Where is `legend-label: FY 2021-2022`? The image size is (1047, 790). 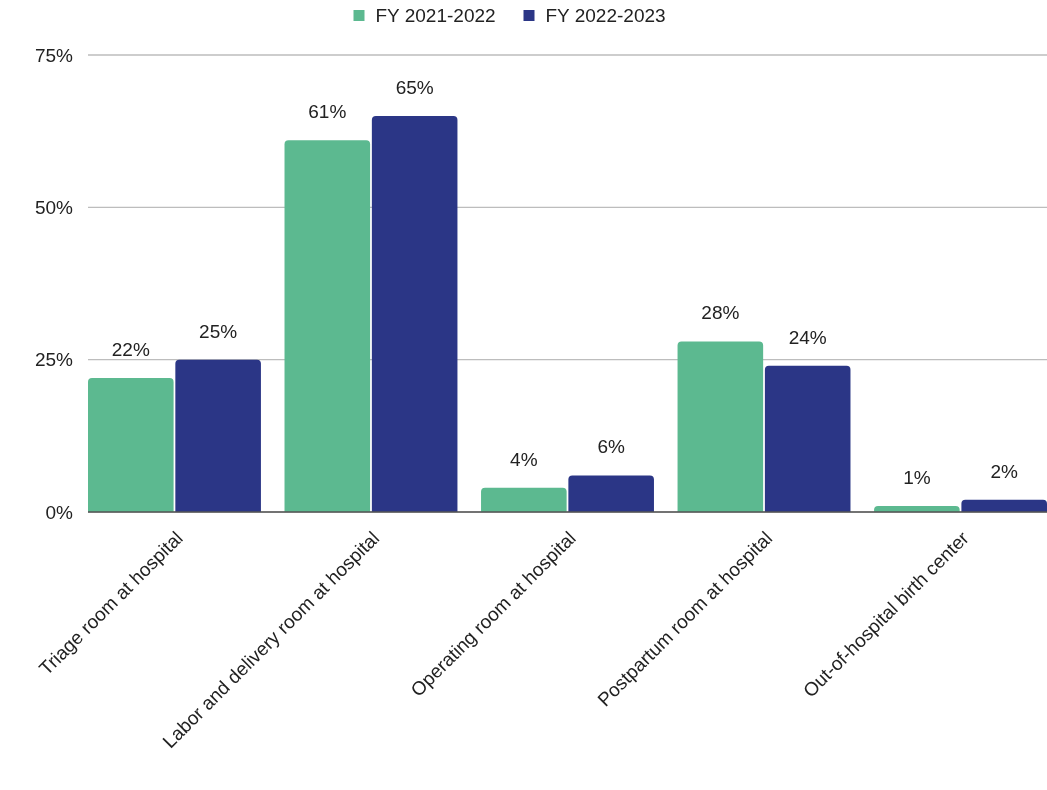 legend-label: FY 2021-2022 is located at coordinates (435, 15).